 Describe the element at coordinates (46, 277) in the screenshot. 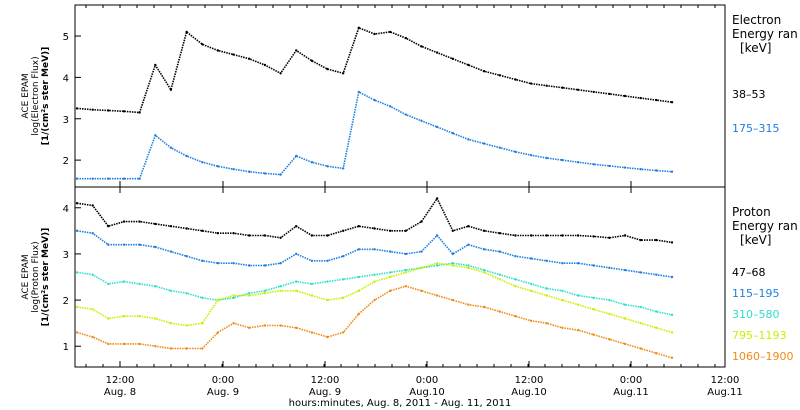

I see `svg-text: [1/(cm²s ster MeV)]` at that location.